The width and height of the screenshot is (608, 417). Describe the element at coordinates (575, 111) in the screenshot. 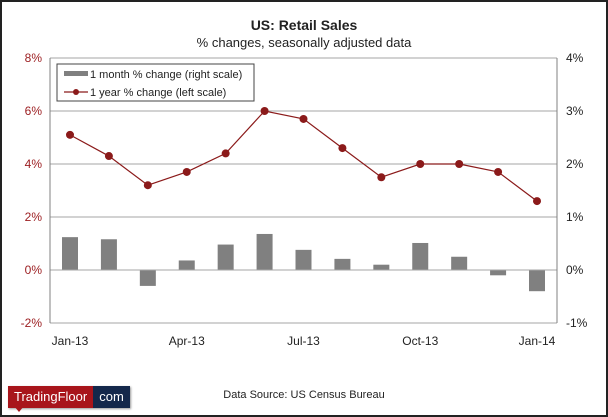

I see `right-tick-label: 3%` at that location.